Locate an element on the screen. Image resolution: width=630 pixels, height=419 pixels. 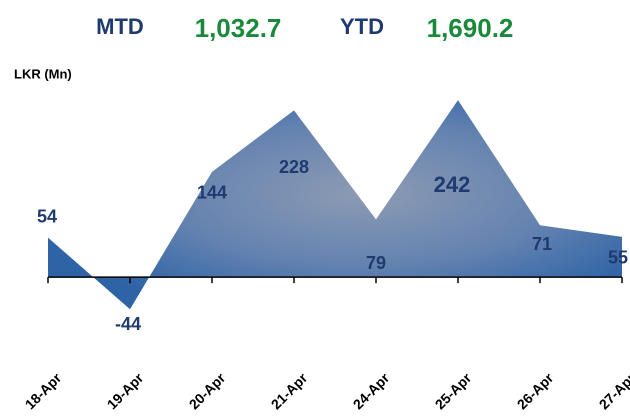
data-label: 55 is located at coordinates (618, 258).